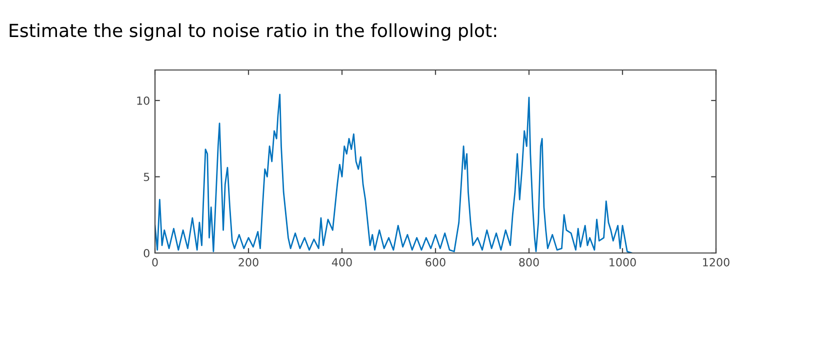  I want to click on y-tick-label: 10, so click(143, 100).